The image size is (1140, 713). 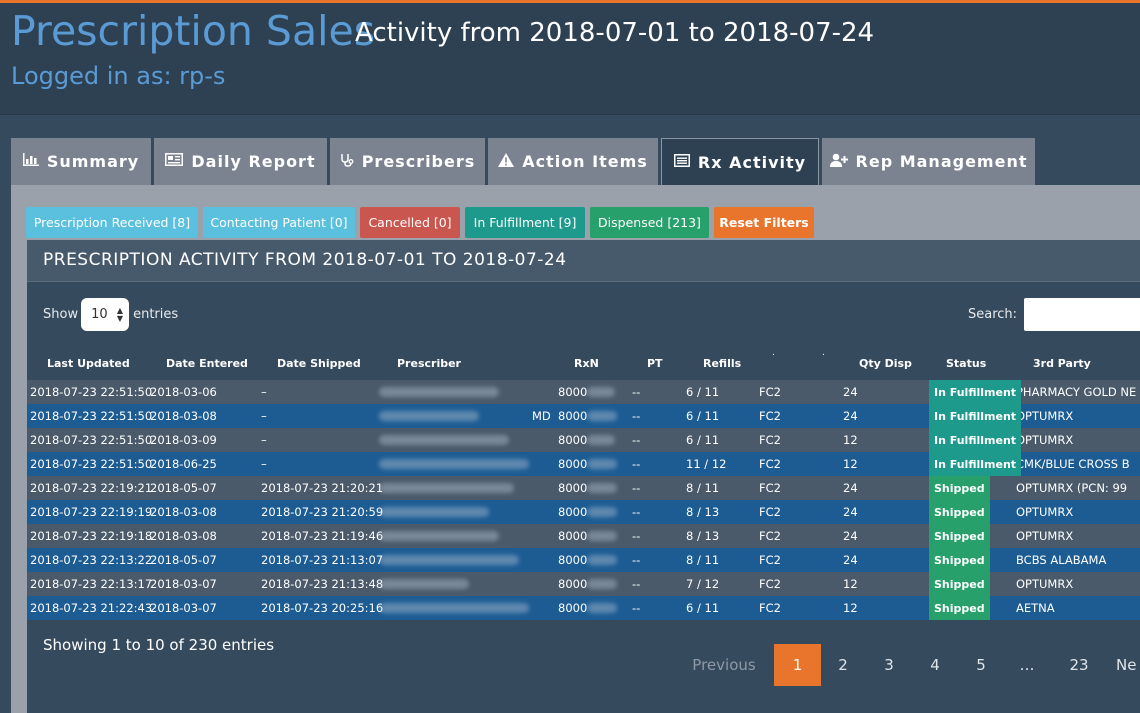 I want to click on cell-last-updated: 2018-07-23 21:22:43, so click(x=91, y=608).